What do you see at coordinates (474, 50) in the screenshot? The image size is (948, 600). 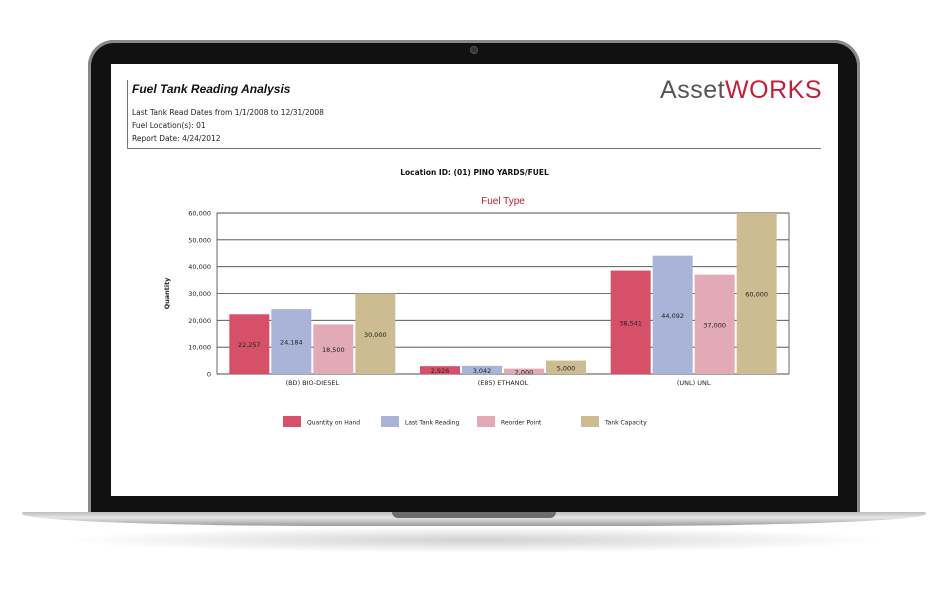 I see `camera-icon` at bounding box center [474, 50].